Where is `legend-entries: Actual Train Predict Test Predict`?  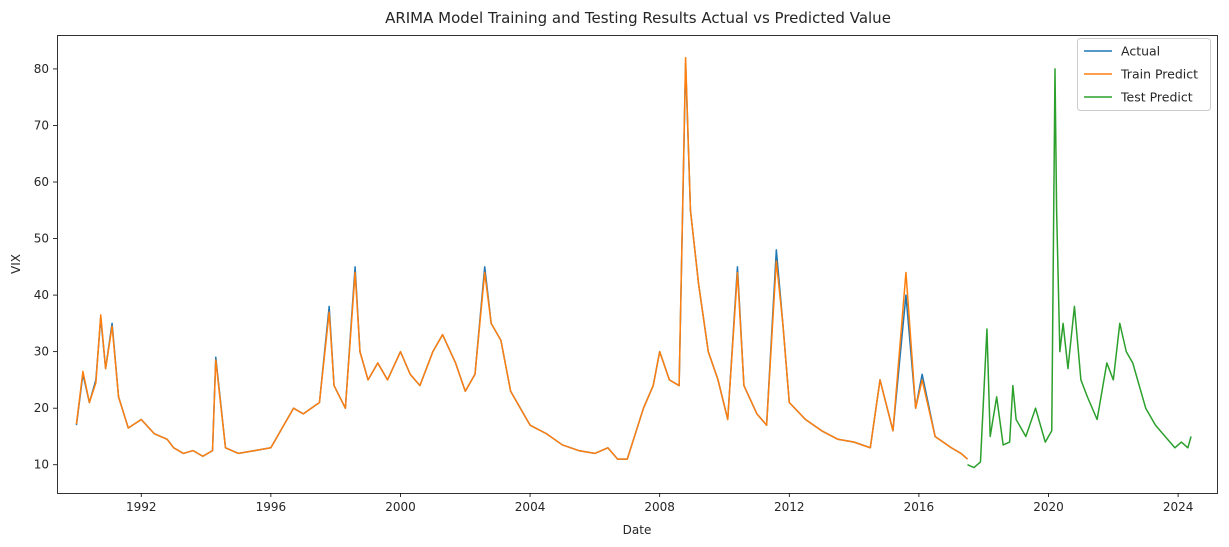
legend-entries: Actual Train Predict Test Predict is located at coordinates (1141, 74).